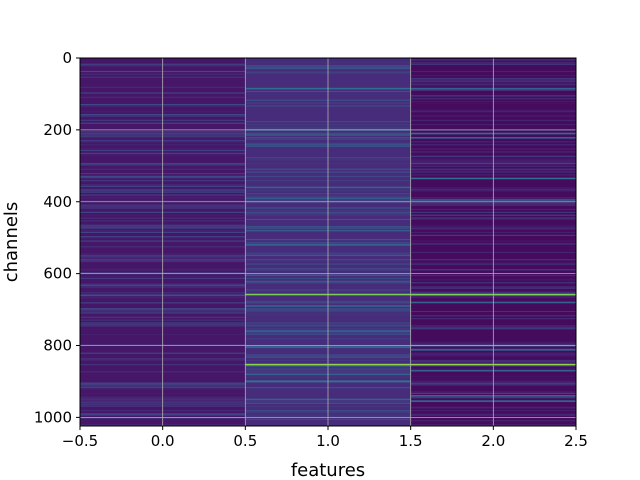 This screenshot has height=480, width=640. What do you see at coordinates (328, 470) in the screenshot?
I see `x-axis-label: features` at bounding box center [328, 470].